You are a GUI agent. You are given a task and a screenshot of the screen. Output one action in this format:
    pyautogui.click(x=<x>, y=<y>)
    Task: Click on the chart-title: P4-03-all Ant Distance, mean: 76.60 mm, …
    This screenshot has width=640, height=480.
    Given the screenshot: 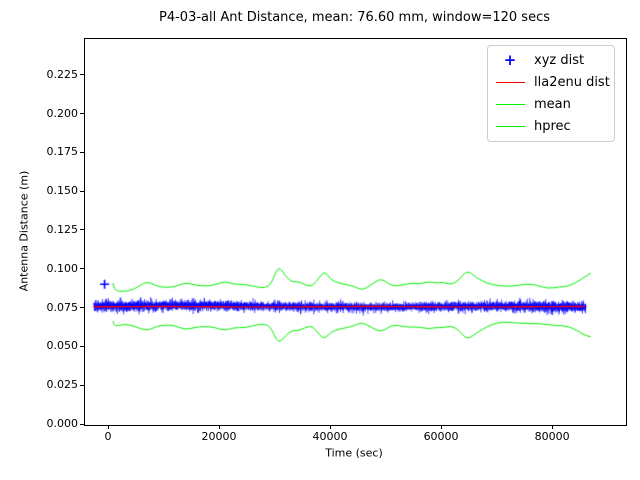 What is the action you would take?
    pyautogui.click(x=354, y=17)
    